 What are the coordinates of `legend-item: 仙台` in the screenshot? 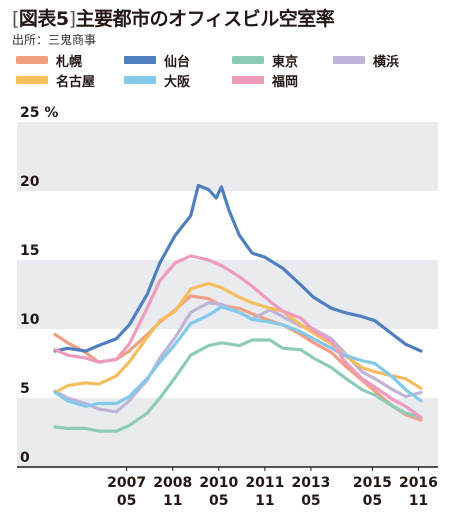 It's located at (157, 61).